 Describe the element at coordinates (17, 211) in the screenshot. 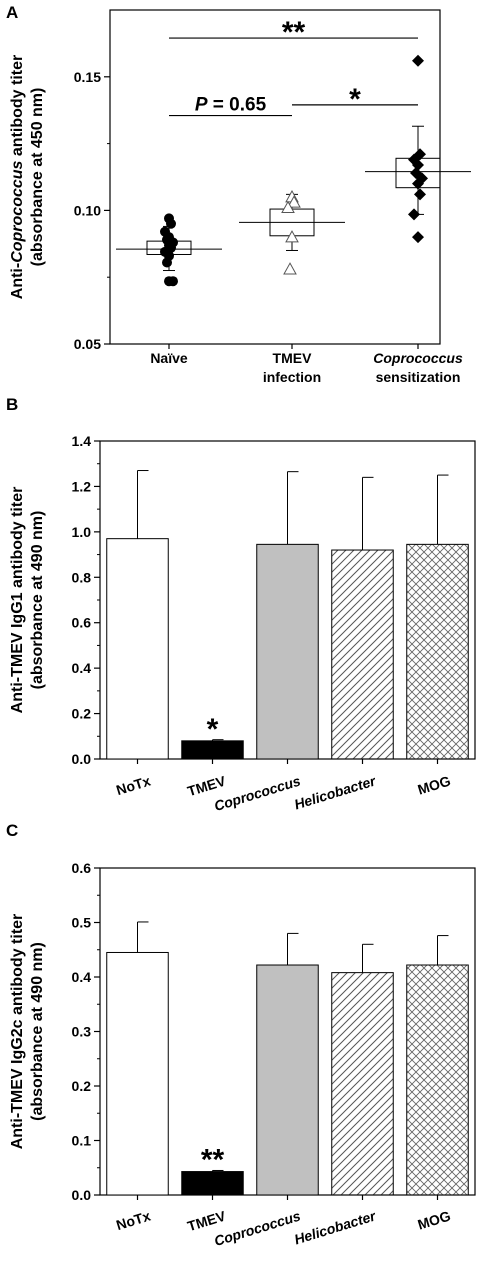

I see `y-axis-label-part-a: Coprococcus` at that location.